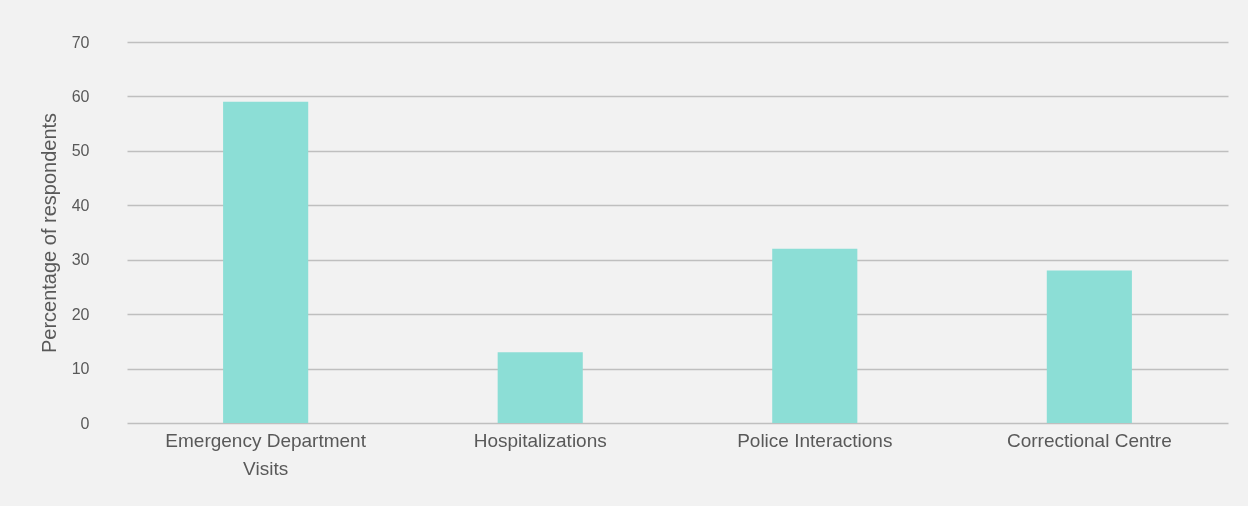 Image resolution: width=1248 pixels, height=506 pixels. Describe the element at coordinates (80, 42) in the screenshot. I see `y-tick-label: 70` at that location.